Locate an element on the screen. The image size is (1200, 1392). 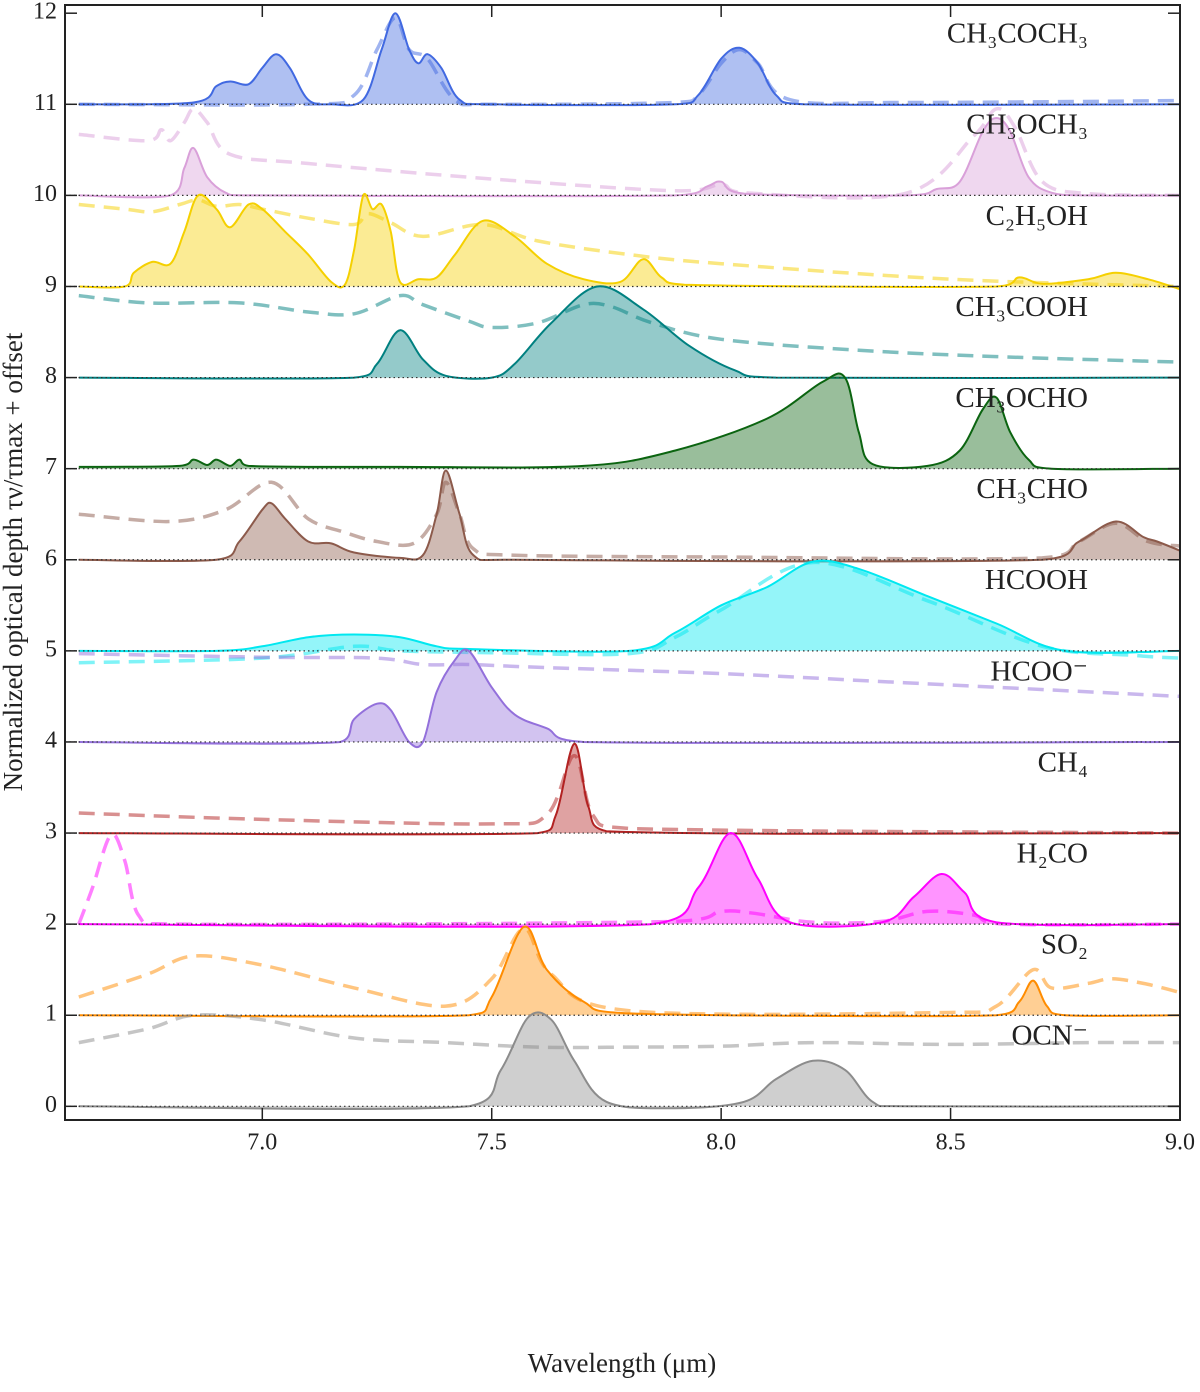
species-label: OCN⁻ is located at coordinates (1049, 1036).